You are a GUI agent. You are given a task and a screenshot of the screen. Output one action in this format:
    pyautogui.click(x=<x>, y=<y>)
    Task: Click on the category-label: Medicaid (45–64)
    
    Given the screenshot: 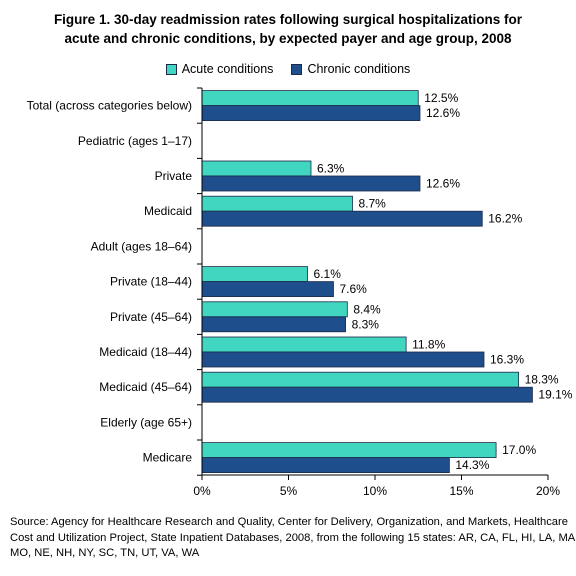 What is the action you would take?
    pyautogui.click(x=145, y=387)
    